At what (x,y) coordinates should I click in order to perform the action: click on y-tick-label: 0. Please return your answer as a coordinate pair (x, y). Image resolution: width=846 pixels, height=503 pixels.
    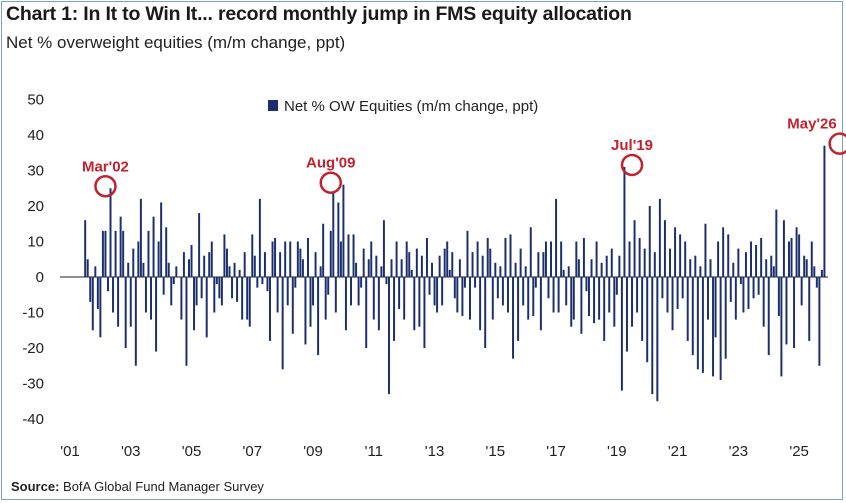
    Looking at the image, I should click on (40, 277).